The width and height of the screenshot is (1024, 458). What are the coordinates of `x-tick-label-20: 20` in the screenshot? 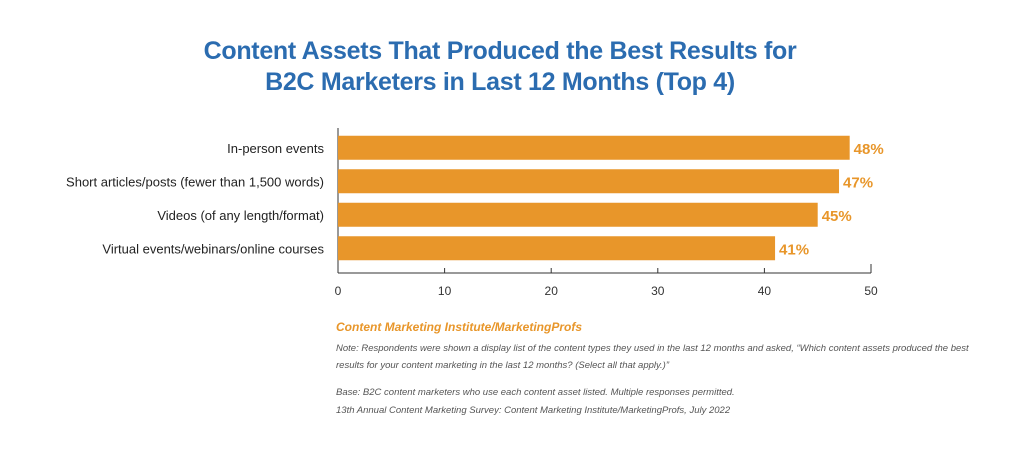 It's located at (552, 291).